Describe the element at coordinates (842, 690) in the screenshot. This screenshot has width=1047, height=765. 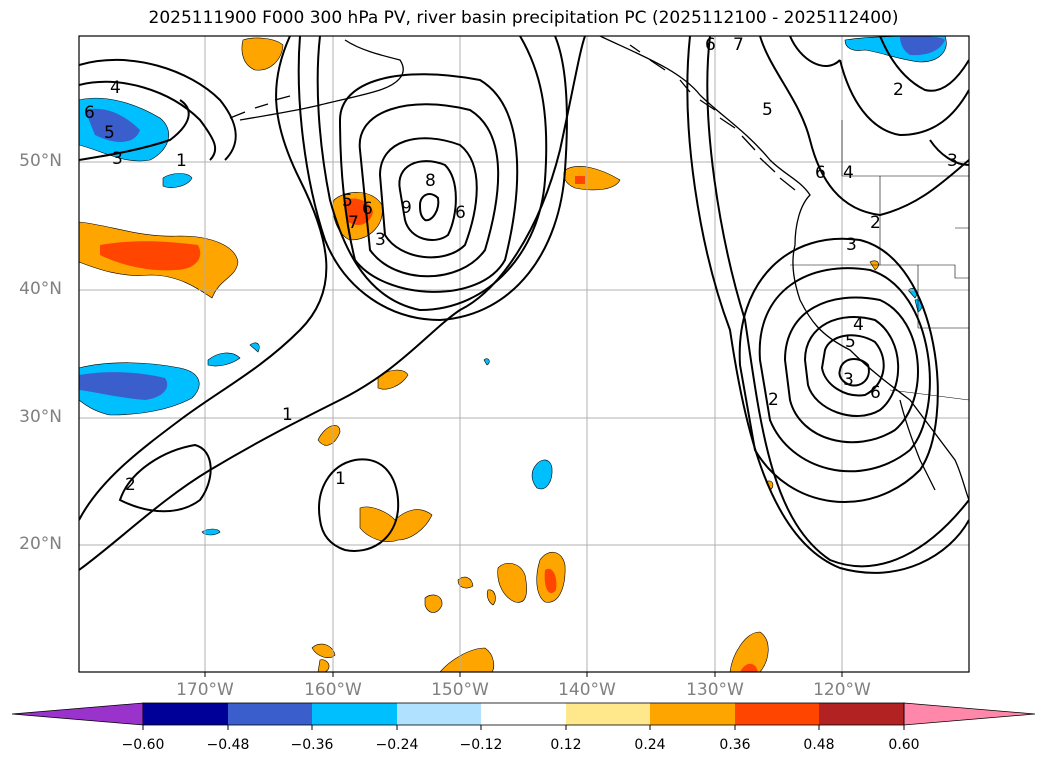
I see `longitude-label: 120°W` at that location.